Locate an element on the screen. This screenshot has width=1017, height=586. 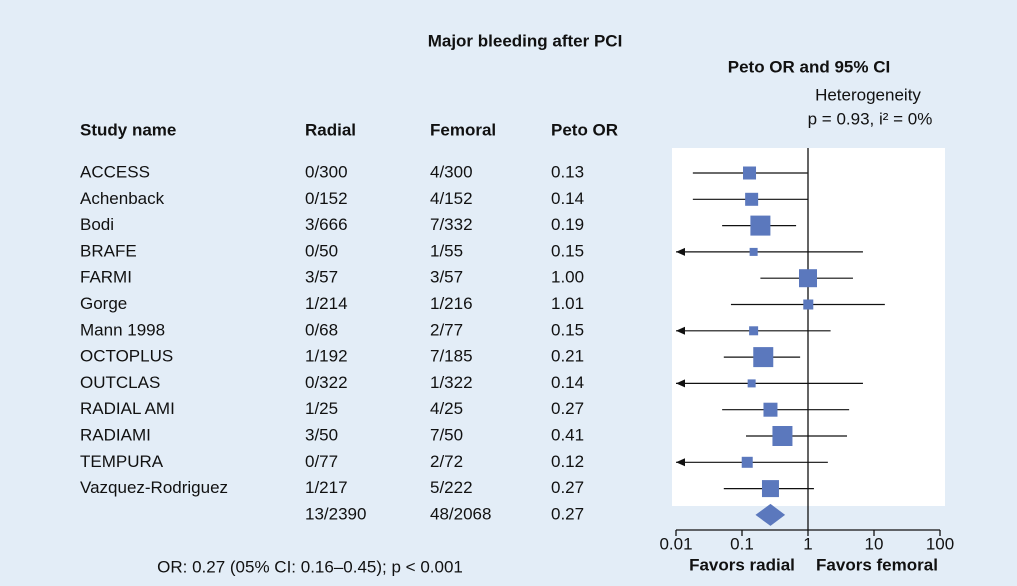
femoral-count: 1/216 is located at coordinates (451, 303).